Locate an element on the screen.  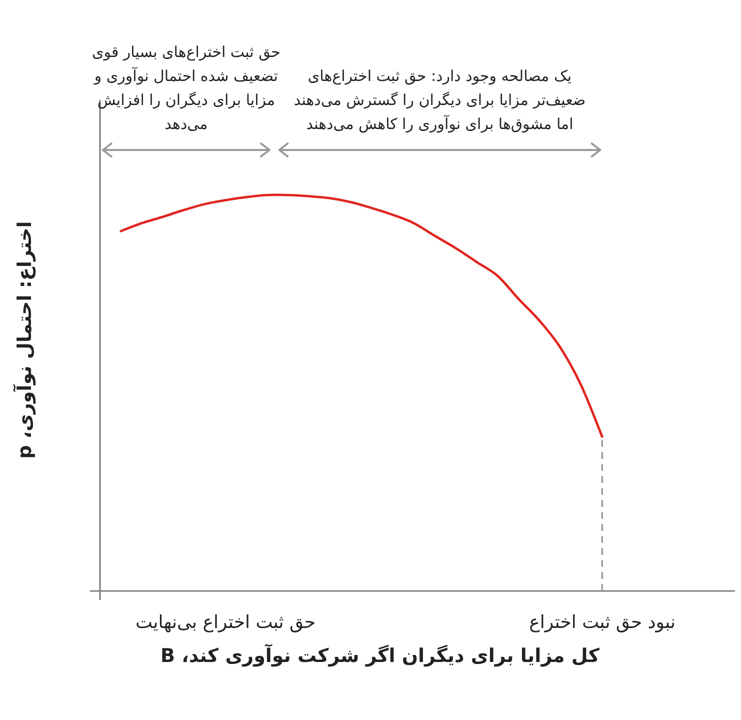
text: حق ثبت اختراع‌های بسیار قوی تضعیف شده احتمال نوآوری و مزایا برای دیگران را افزایش می‌دهد is located at coordinates (186, 88).